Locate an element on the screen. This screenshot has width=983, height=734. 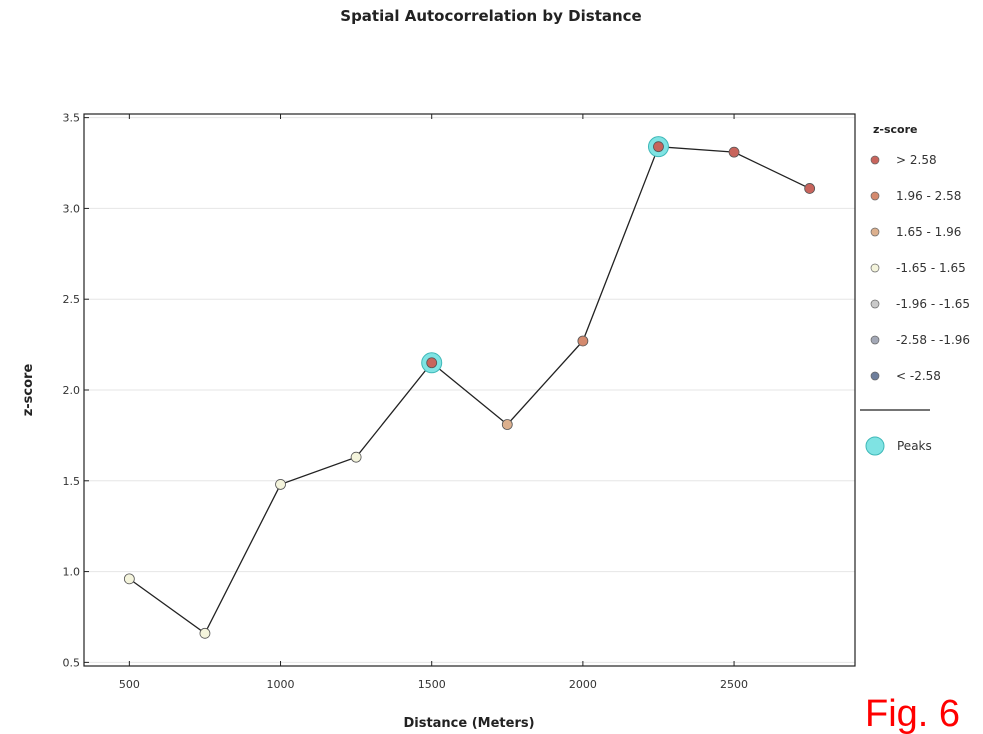
legend-peaks-swatch is located at coordinates (875, 446).